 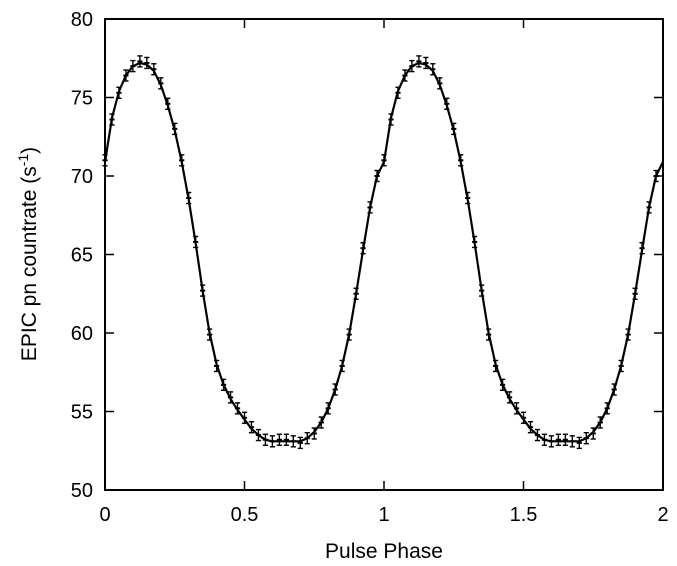 What do you see at coordinates (82, 99) in the screenshot?
I see `y-tick-label: 75` at bounding box center [82, 99].